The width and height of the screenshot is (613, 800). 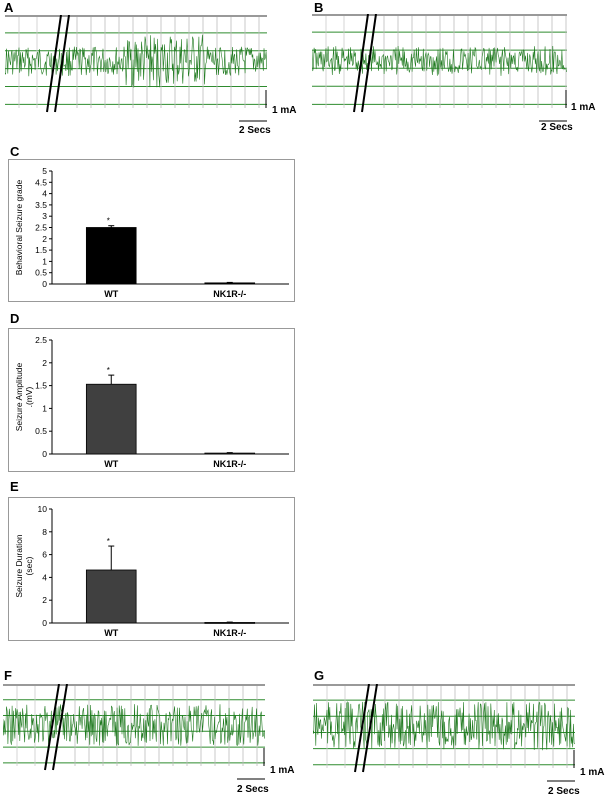 I want to click on panel-label-g: G, so click(x=319, y=675).